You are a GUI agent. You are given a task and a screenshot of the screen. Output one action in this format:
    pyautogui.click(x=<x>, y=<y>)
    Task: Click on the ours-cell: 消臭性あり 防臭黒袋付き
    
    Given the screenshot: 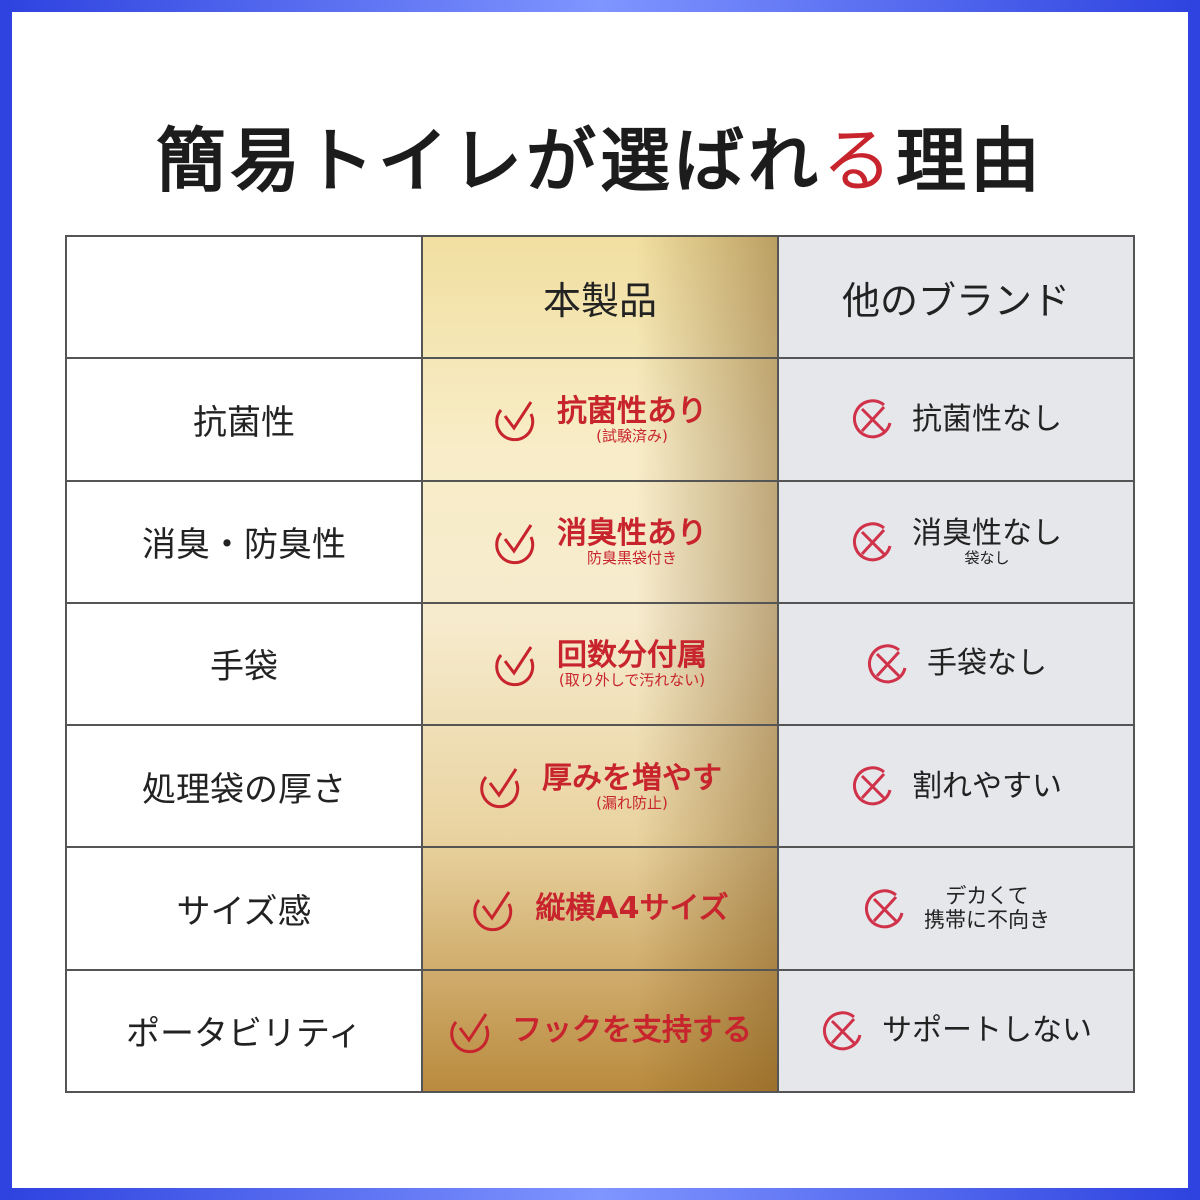 What is the action you would take?
    pyautogui.click(x=600, y=541)
    